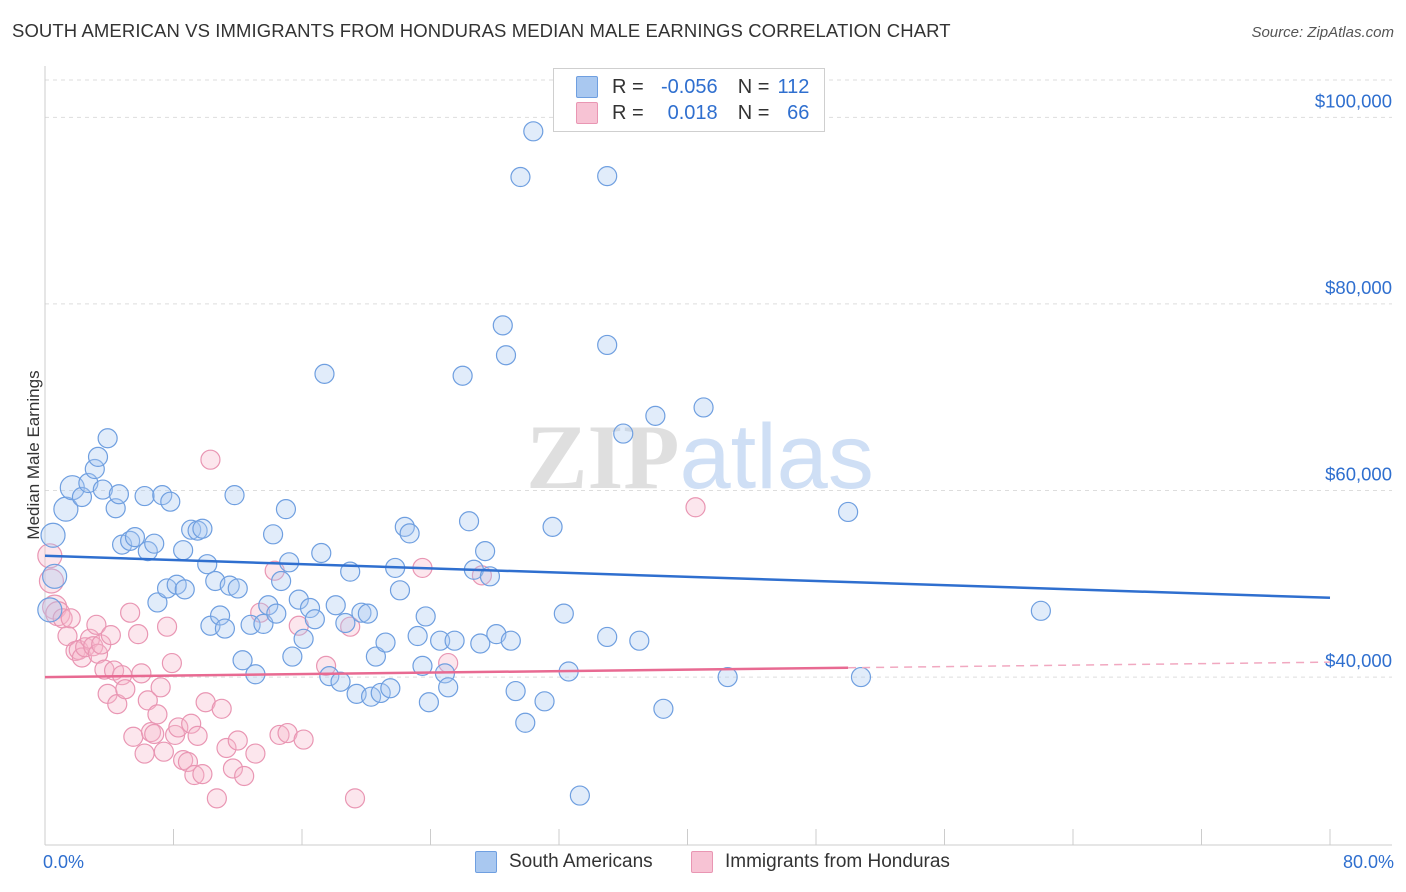  I want to click on legend-r-value-1: -0.056, so click(689, 86).